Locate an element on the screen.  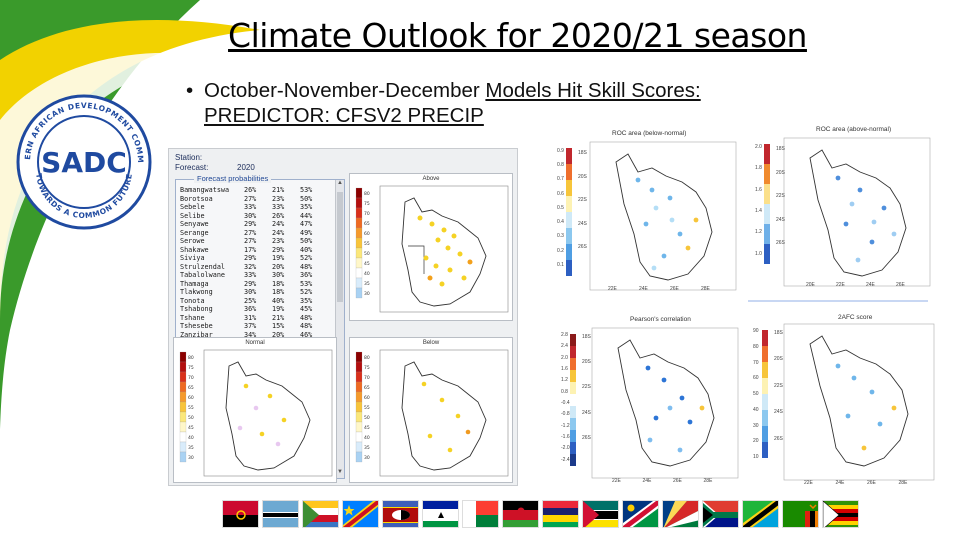
colorbar-tick: 1.6 is located at coordinates (564, 369).